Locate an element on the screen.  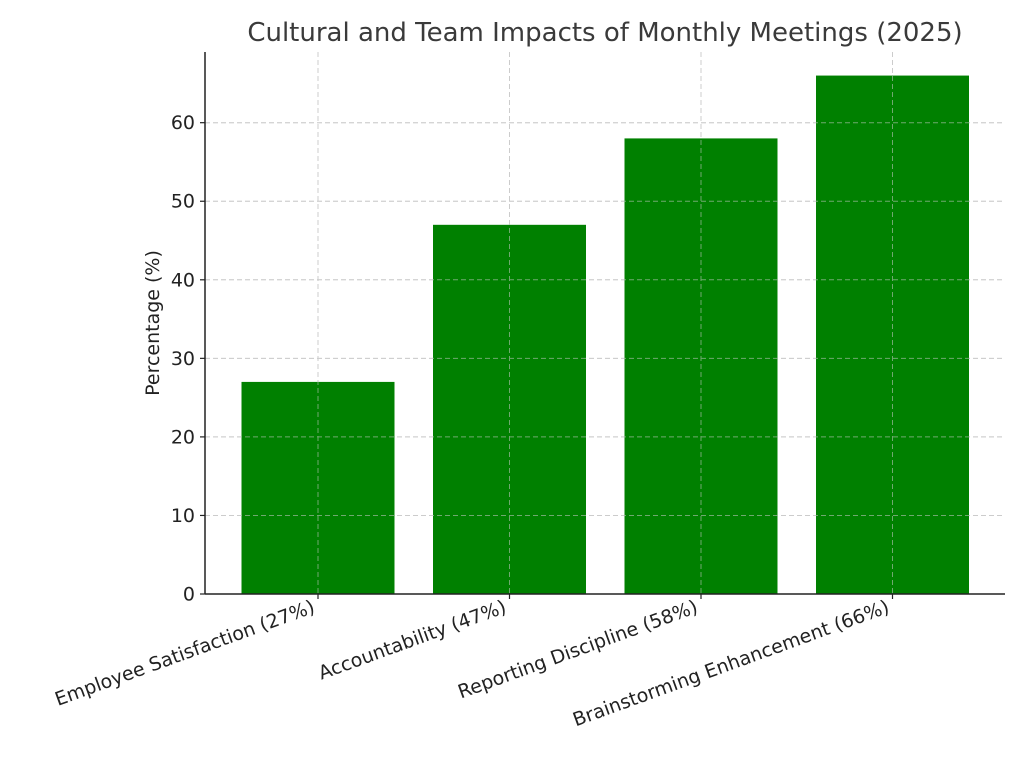
x-tick-label: Brainstorming Enhancement (66%) is located at coordinates (731, 663).